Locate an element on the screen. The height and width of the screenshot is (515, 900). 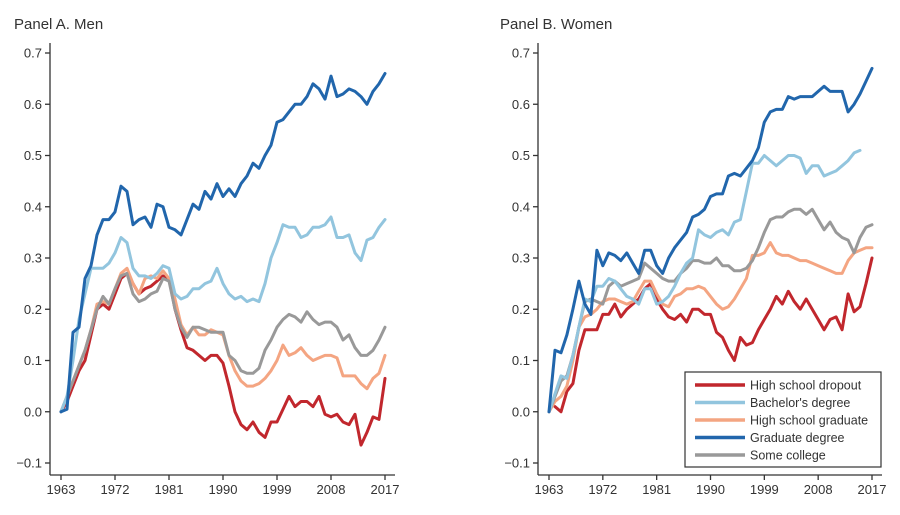
legend-label: Some college is located at coordinates (788, 456).